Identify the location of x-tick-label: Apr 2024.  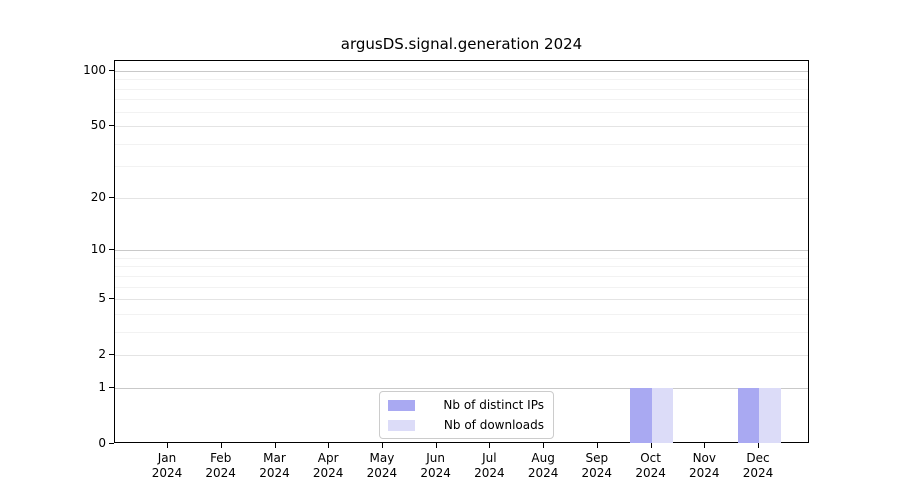
(328, 465).